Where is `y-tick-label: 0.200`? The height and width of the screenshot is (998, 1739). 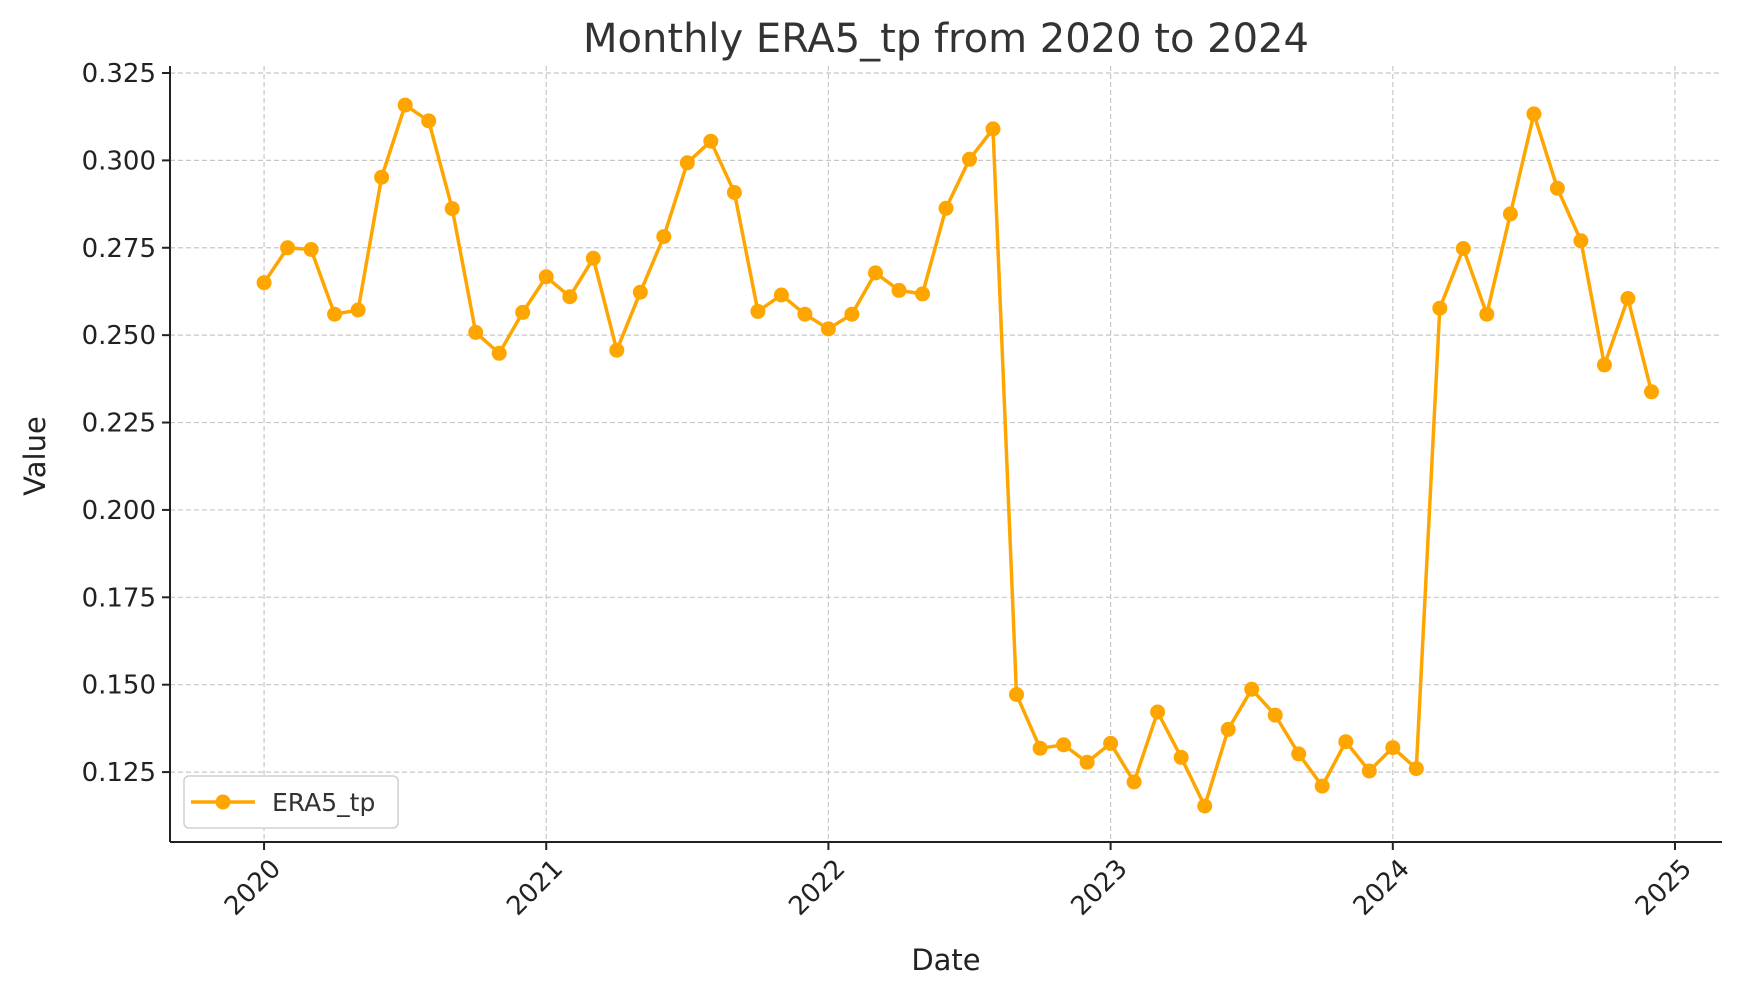
y-tick-label: 0.200 is located at coordinates (119, 511).